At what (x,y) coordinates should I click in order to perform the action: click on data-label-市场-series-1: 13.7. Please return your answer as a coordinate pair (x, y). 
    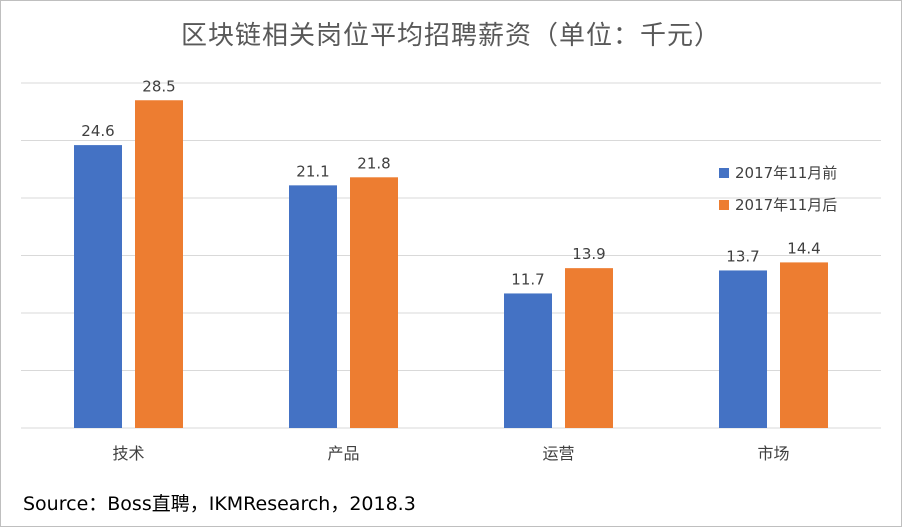
    Looking at the image, I should click on (742, 256).